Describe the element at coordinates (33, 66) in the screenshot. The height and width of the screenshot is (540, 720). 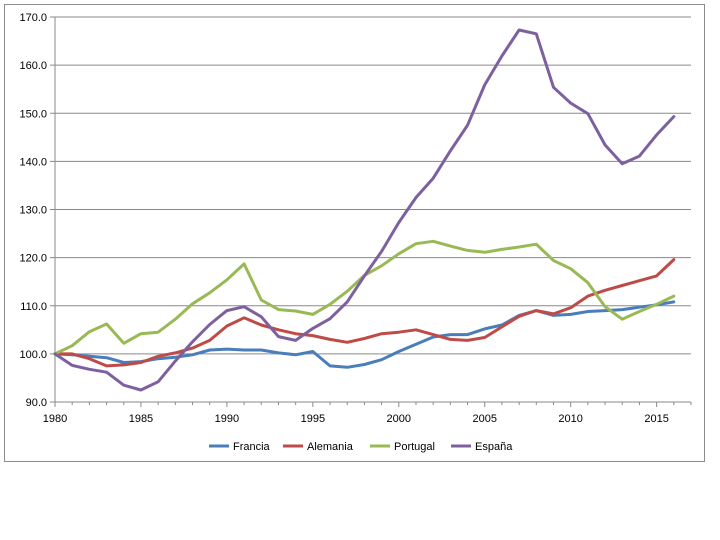
I see `y-tick-label: 160.0` at that location.